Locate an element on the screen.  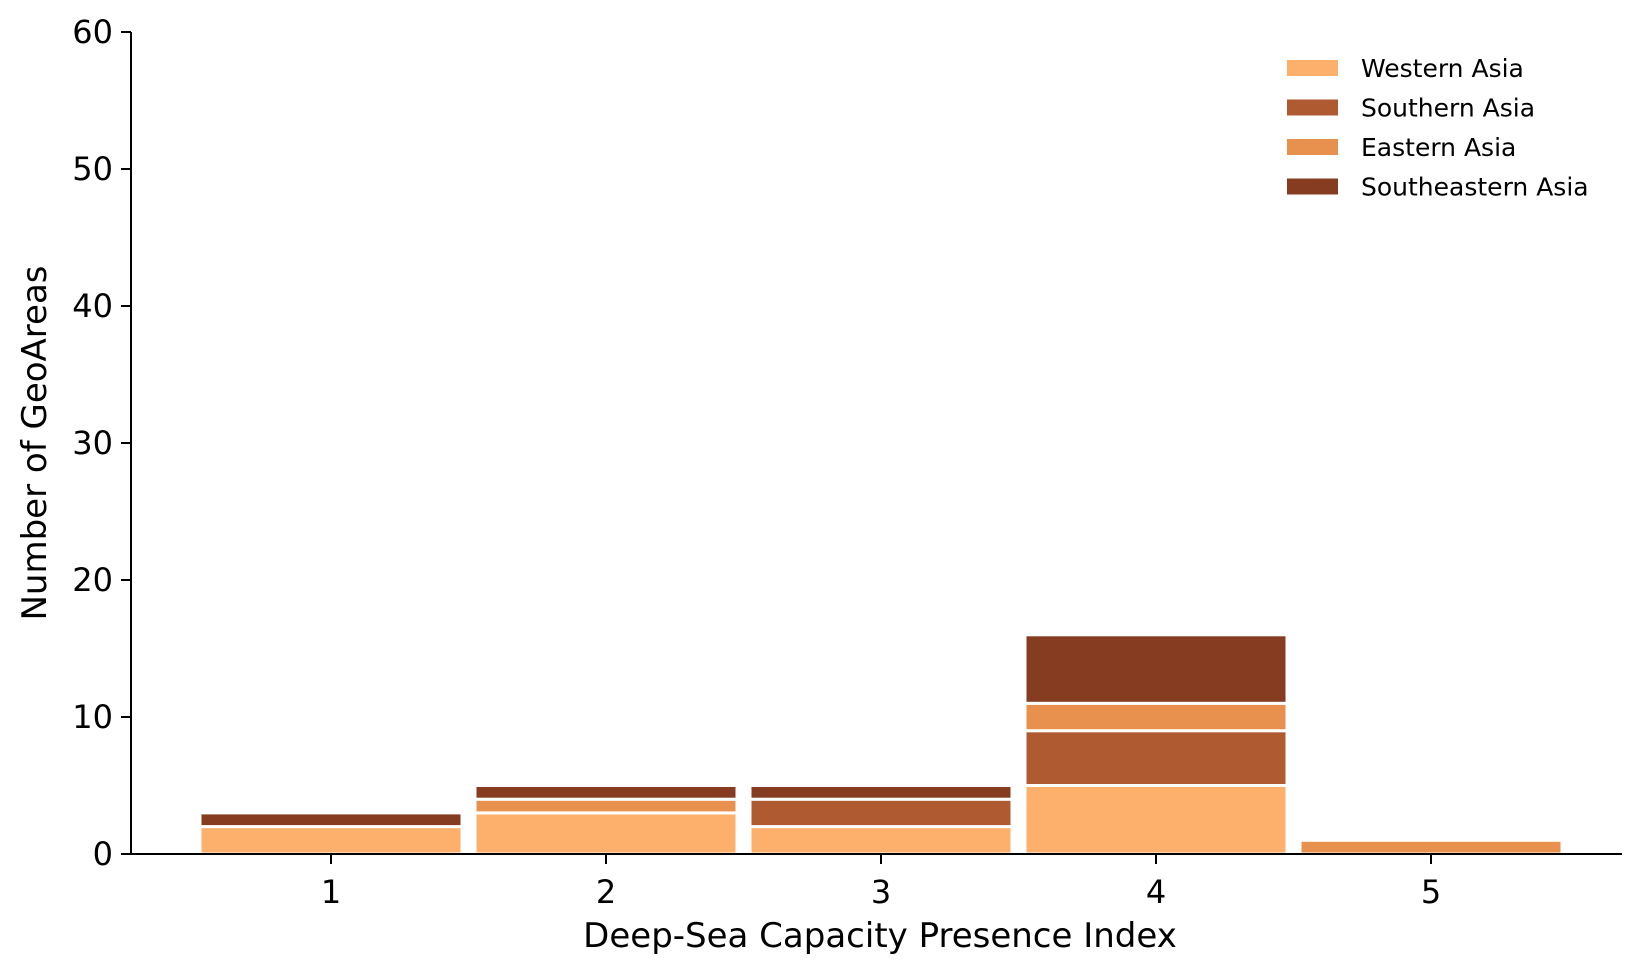
y-tick-label: 40 is located at coordinates (92, 306).